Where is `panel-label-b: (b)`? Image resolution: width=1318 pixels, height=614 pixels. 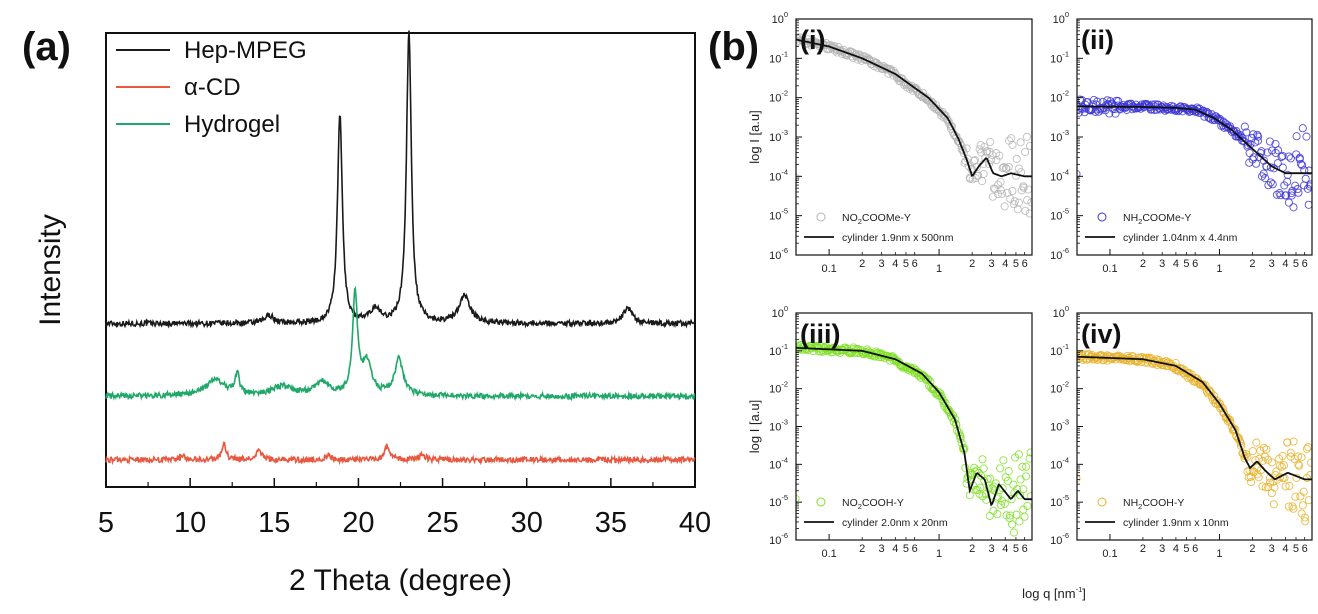 panel-label-b: (b) is located at coordinates (733, 47).